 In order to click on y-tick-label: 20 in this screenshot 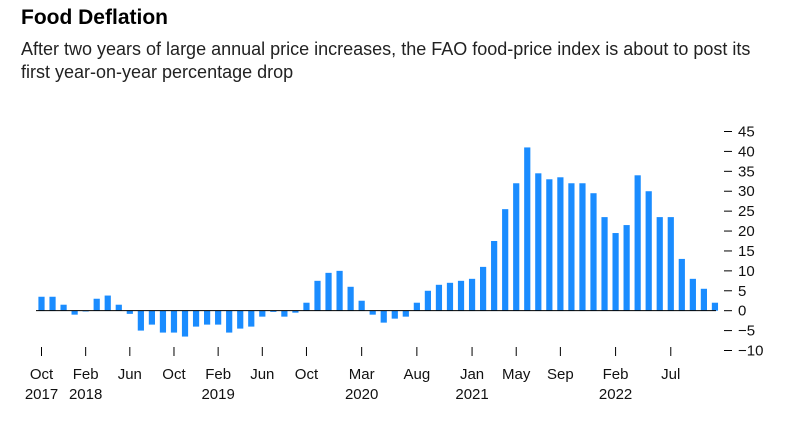, I will do `click(746, 231)`.